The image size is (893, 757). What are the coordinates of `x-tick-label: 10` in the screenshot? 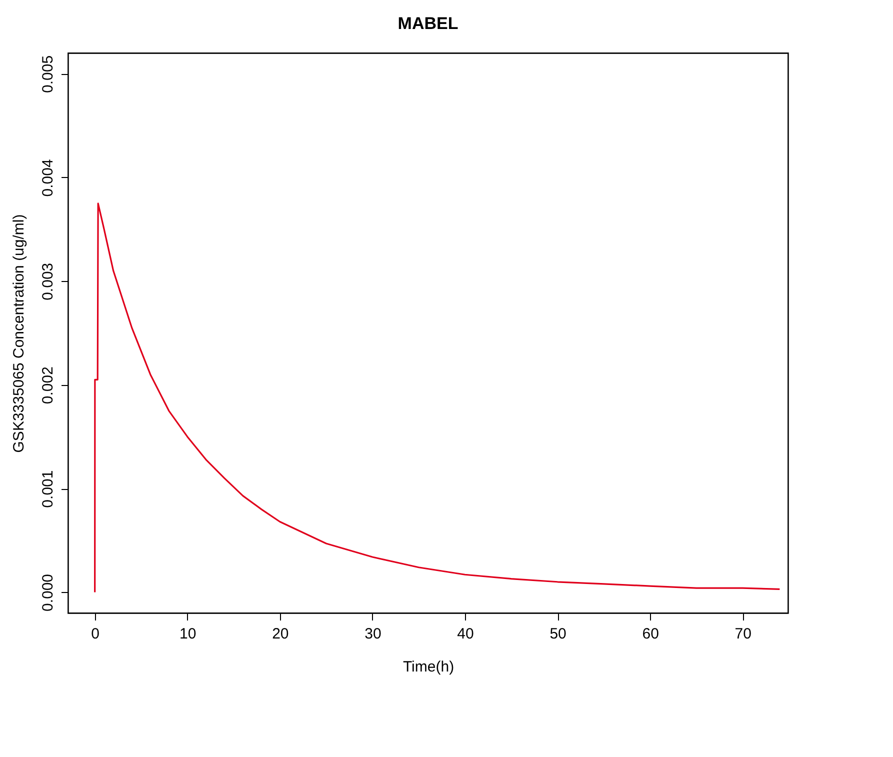 It's located at (188, 634).